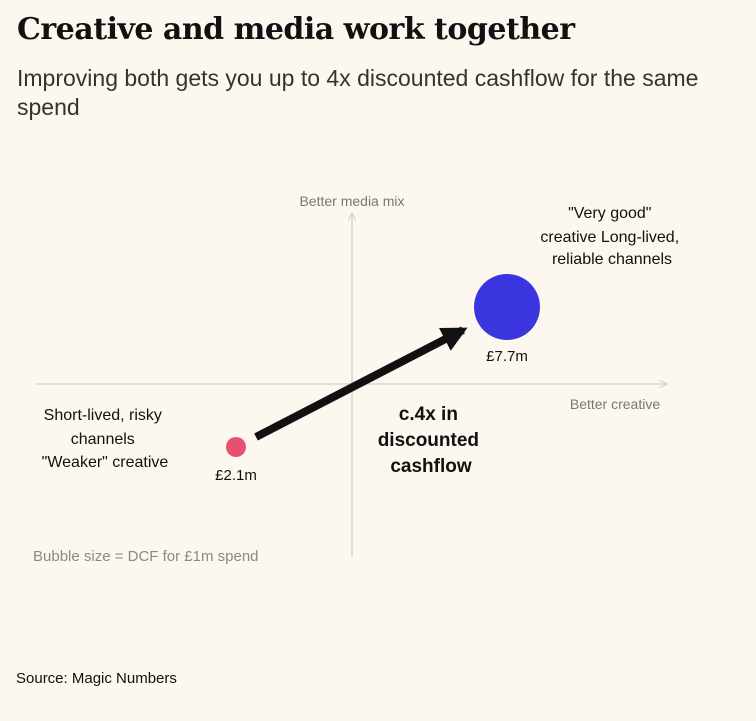  What do you see at coordinates (428, 440) in the screenshot?
I see `arrow-label-line: discounted` at bounding box center [428, 440].